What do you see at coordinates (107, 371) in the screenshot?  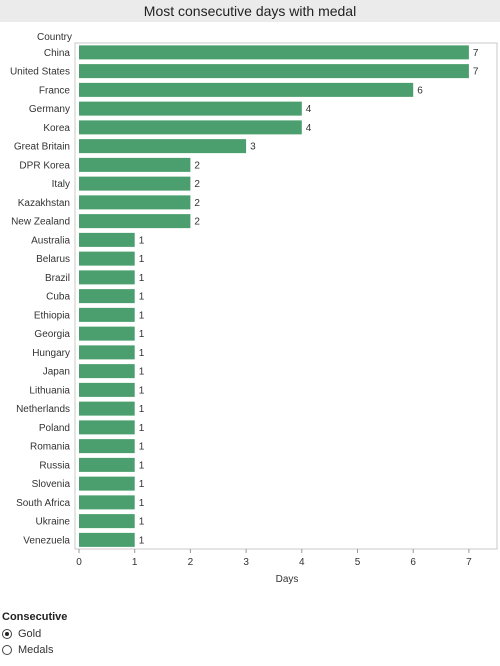 I see `bar-japan` at bounding box center [107, 371].